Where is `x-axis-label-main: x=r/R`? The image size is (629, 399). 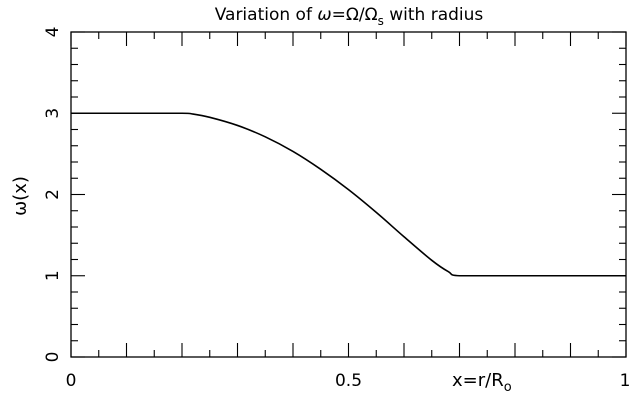 x-axis-label-main: x=r/R is located at coordinates (478, 380).